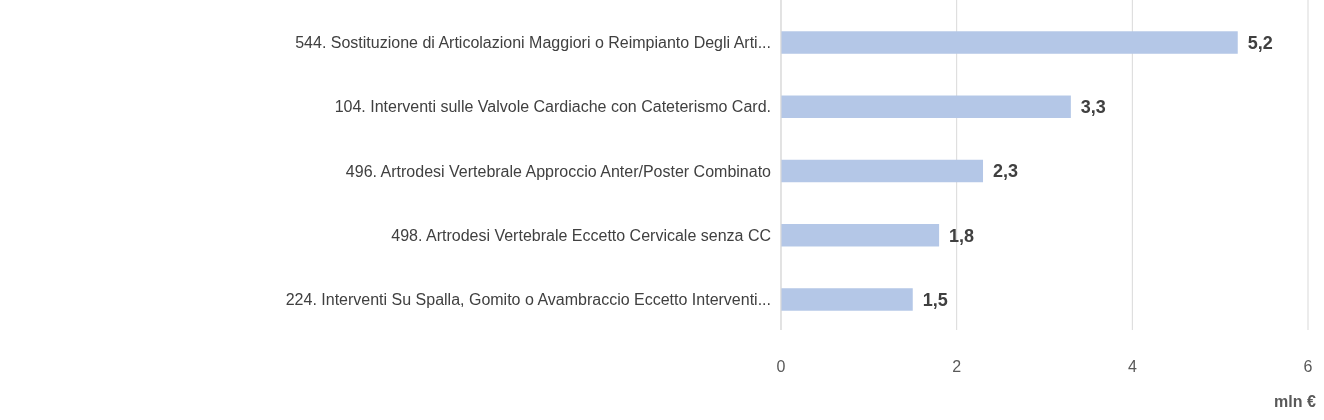  Describe the element at coordinates (781, 366) in the screenshot. I see `x-tick-label: 0` at that location.